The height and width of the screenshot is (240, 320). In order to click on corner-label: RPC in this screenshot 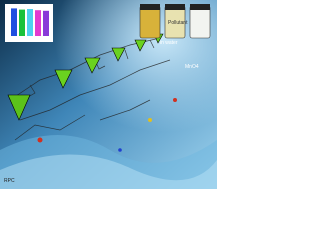, I will do `click(9, 181)`.